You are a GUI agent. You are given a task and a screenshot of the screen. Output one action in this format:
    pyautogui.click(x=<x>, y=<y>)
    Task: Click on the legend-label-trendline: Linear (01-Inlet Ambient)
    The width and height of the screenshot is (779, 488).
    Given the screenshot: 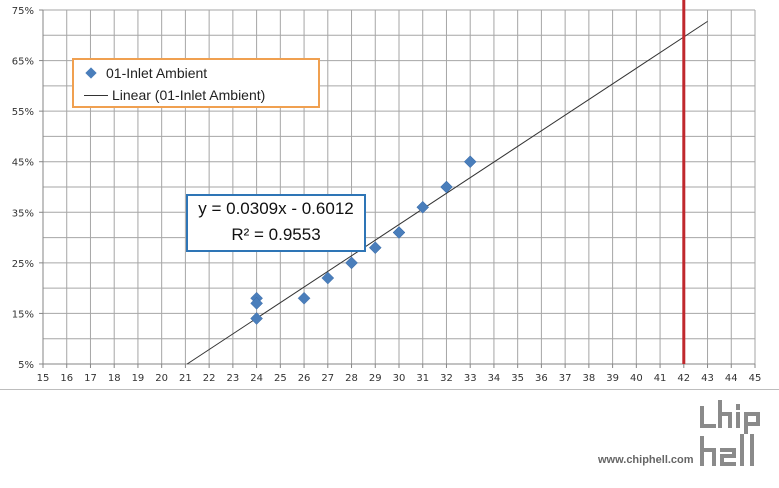 What is the action you would take?
    pyautogui.click(x=189, y=95)
    